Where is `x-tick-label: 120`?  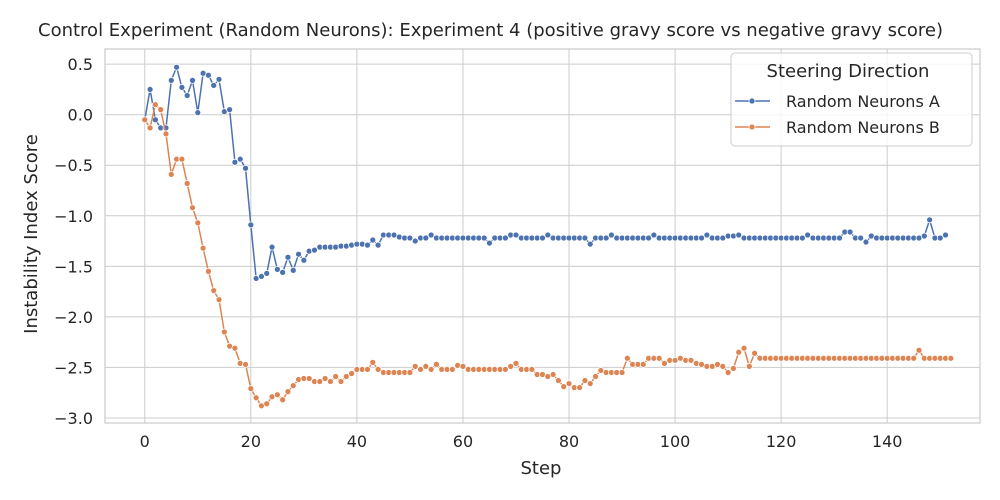
x-tick-label: 120 is located at coordinates (781, 441).